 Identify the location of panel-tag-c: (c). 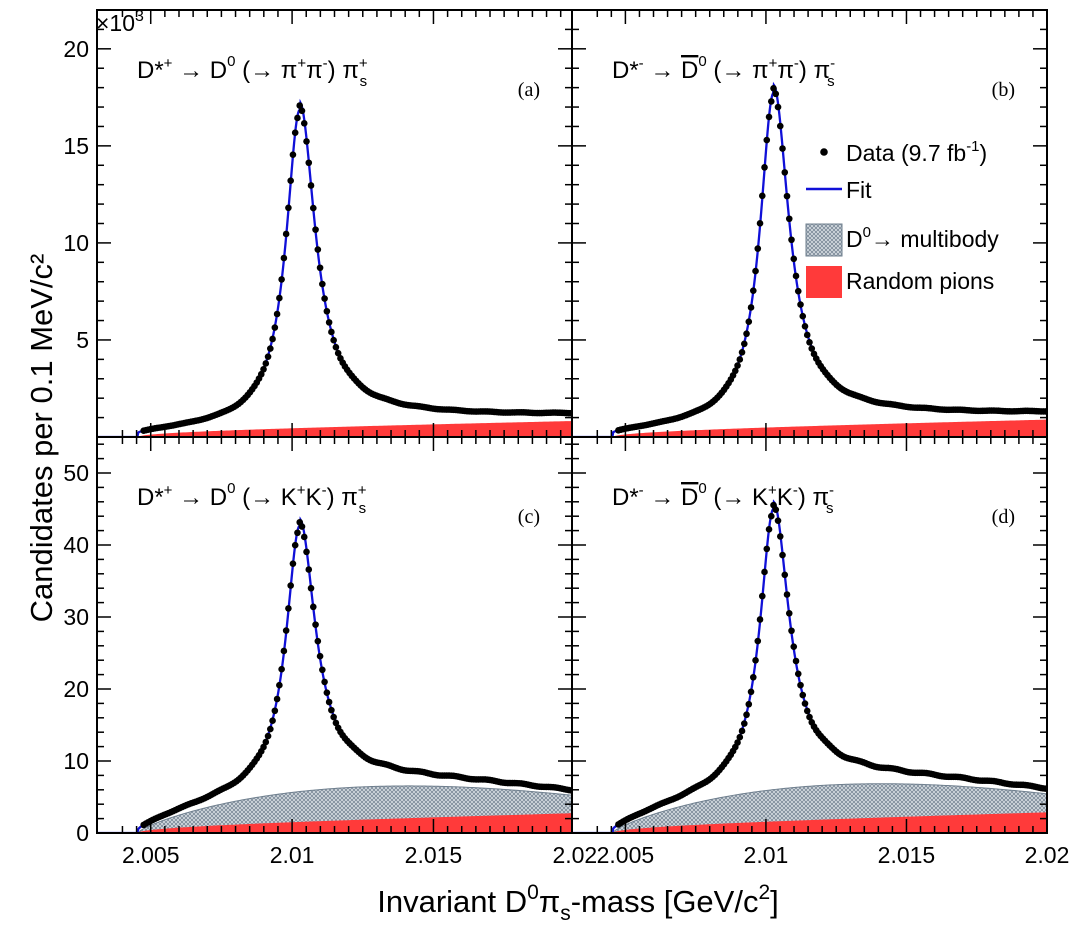
(529, 517).